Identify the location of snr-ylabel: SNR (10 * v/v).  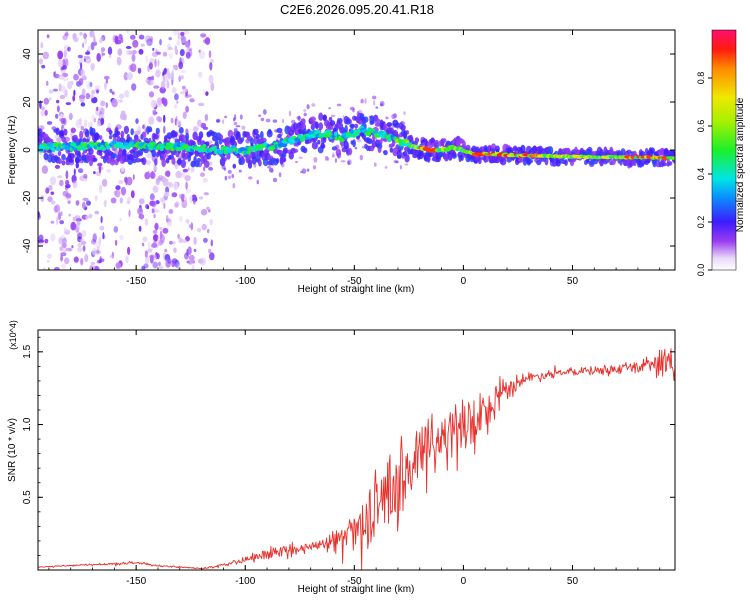
(12, 450).